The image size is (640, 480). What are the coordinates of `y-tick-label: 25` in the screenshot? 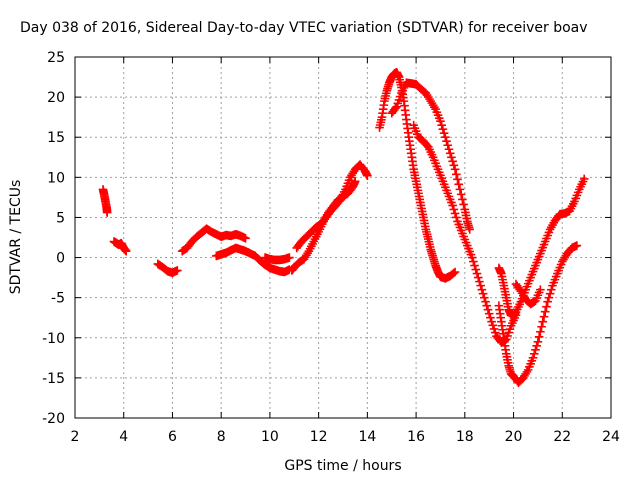 It's located at (56, 58).